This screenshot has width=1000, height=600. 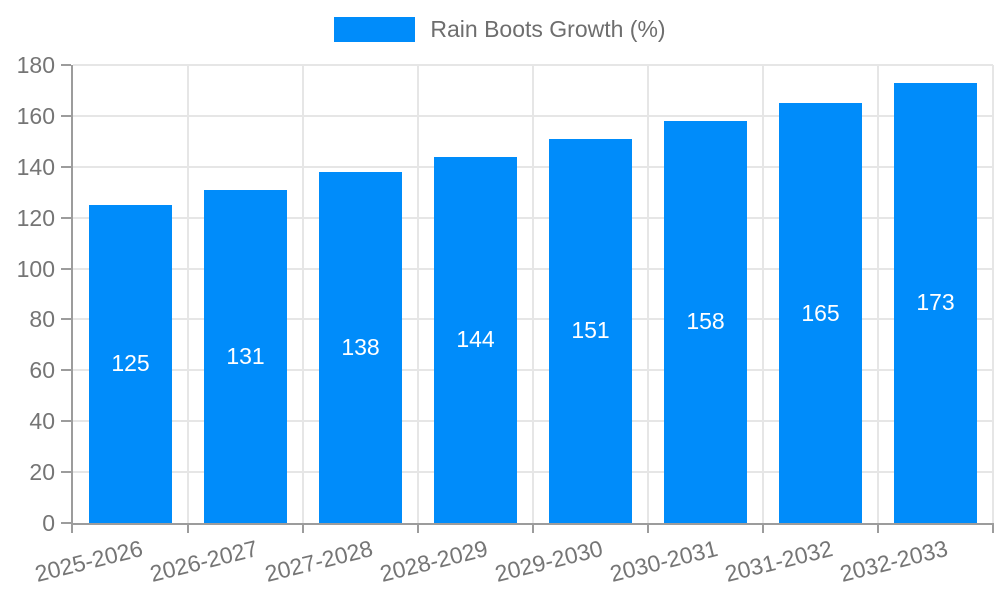 I want to click on x-axis-label: 2032-2033, so click(x=893, y=561).